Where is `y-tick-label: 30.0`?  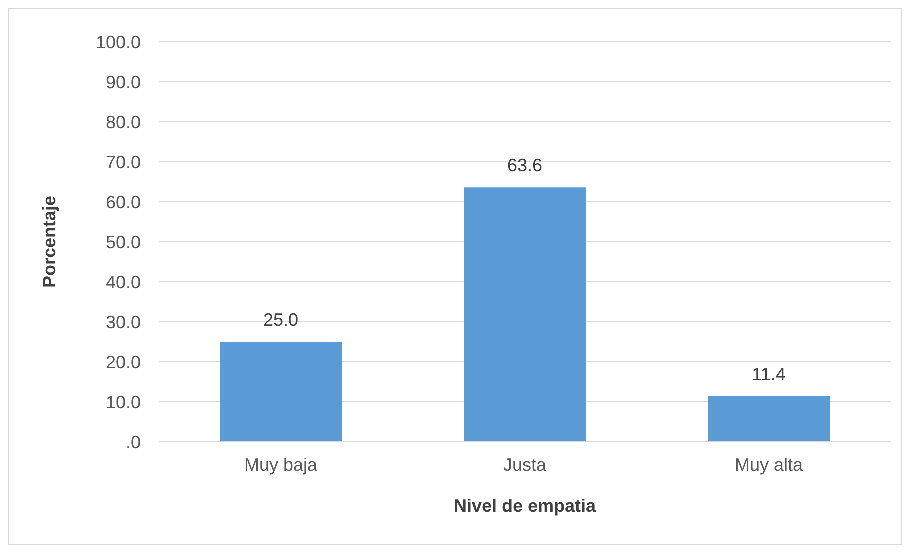 y-tick-label: 30.0 is located at coordinates (123, 322).